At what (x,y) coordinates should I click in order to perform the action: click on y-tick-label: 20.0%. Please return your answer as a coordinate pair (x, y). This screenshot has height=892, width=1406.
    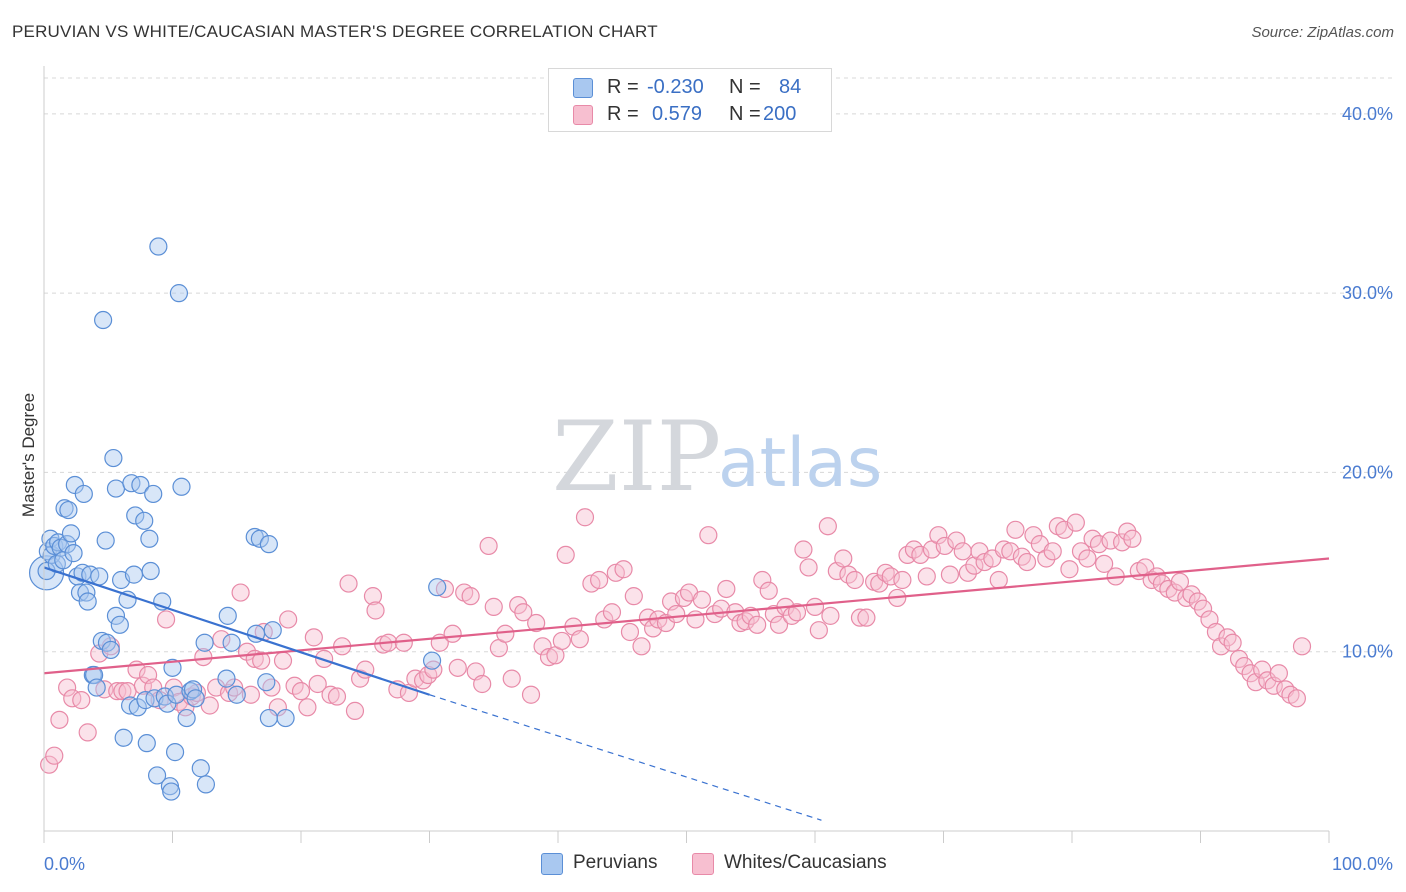
    Looking at the image, I should click on (1367, 472).